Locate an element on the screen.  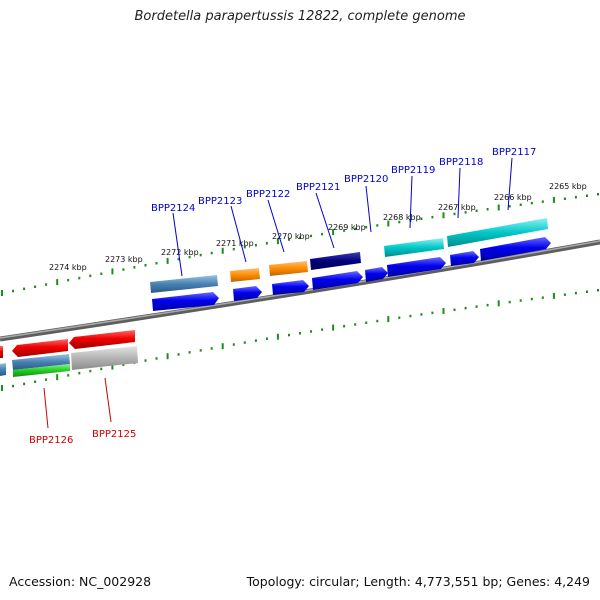
feature-bpp2119 is located at coordinates (414, 247).